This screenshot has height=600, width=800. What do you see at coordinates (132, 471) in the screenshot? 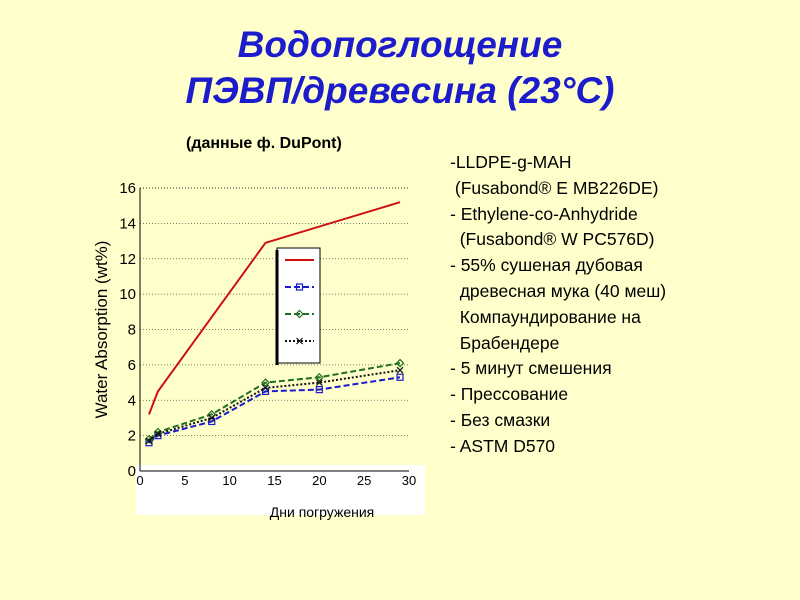
I see `y-tick-label: 0` at bounding box center [132, 471].